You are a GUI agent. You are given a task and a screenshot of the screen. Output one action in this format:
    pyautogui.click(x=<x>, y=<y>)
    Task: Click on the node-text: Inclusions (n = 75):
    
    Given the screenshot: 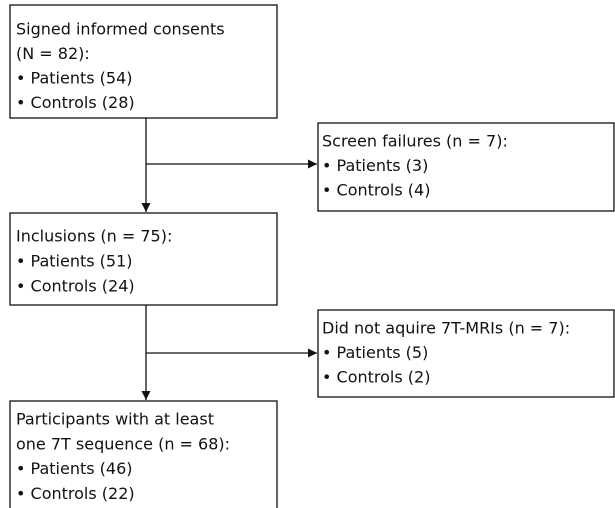 What is the action you would take?
    pyautogui.click(x=94, y=236)
    